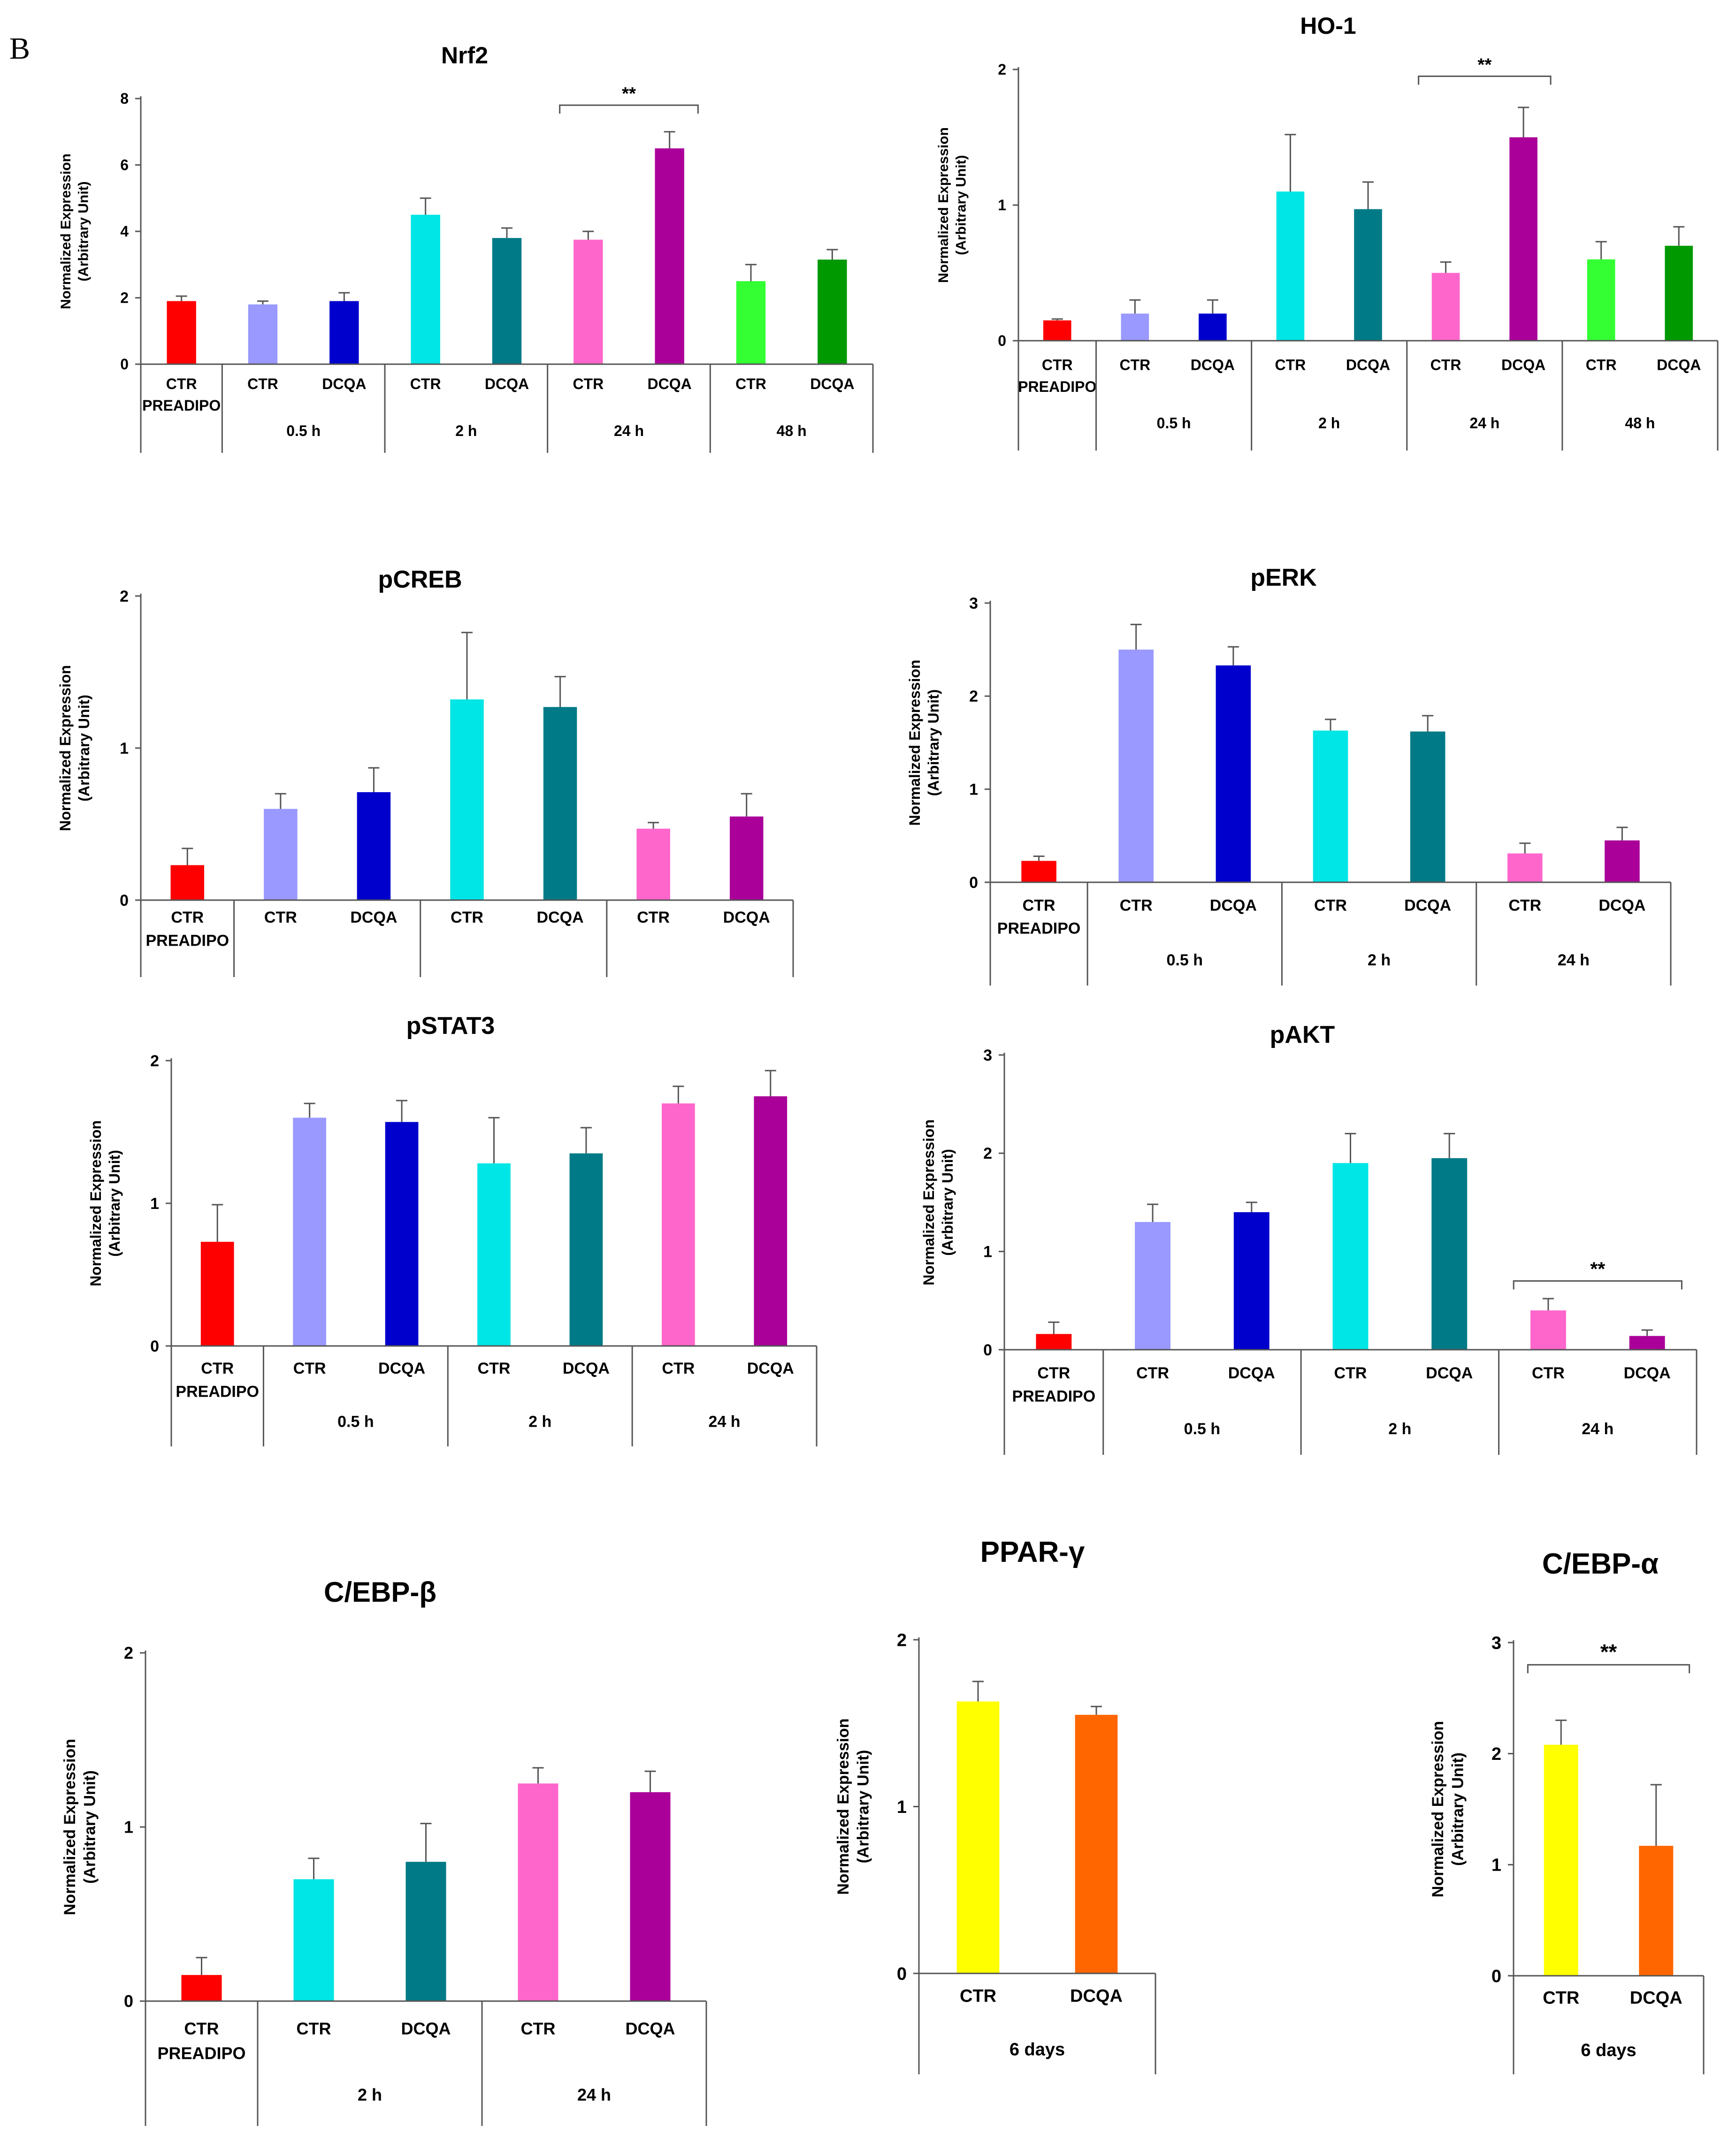 Image resolution: width=1736 pixels, height=2148 pixels. What do you see at coordinates (19, 48) in the screenshot?
I see `panel-label: B` at bounding box center [19, 48].